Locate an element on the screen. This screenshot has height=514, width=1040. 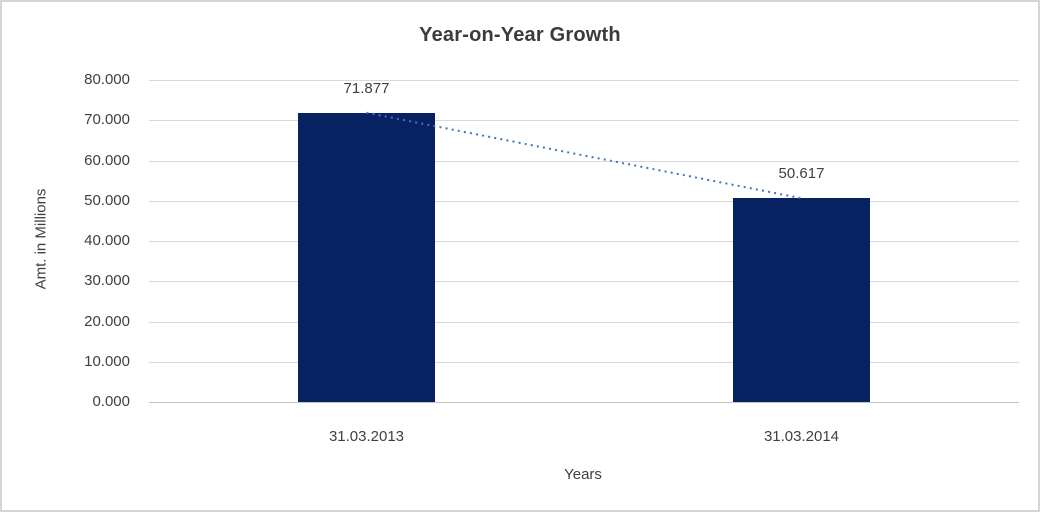
value-label: 71.877 is located at coordinates (366, 88).